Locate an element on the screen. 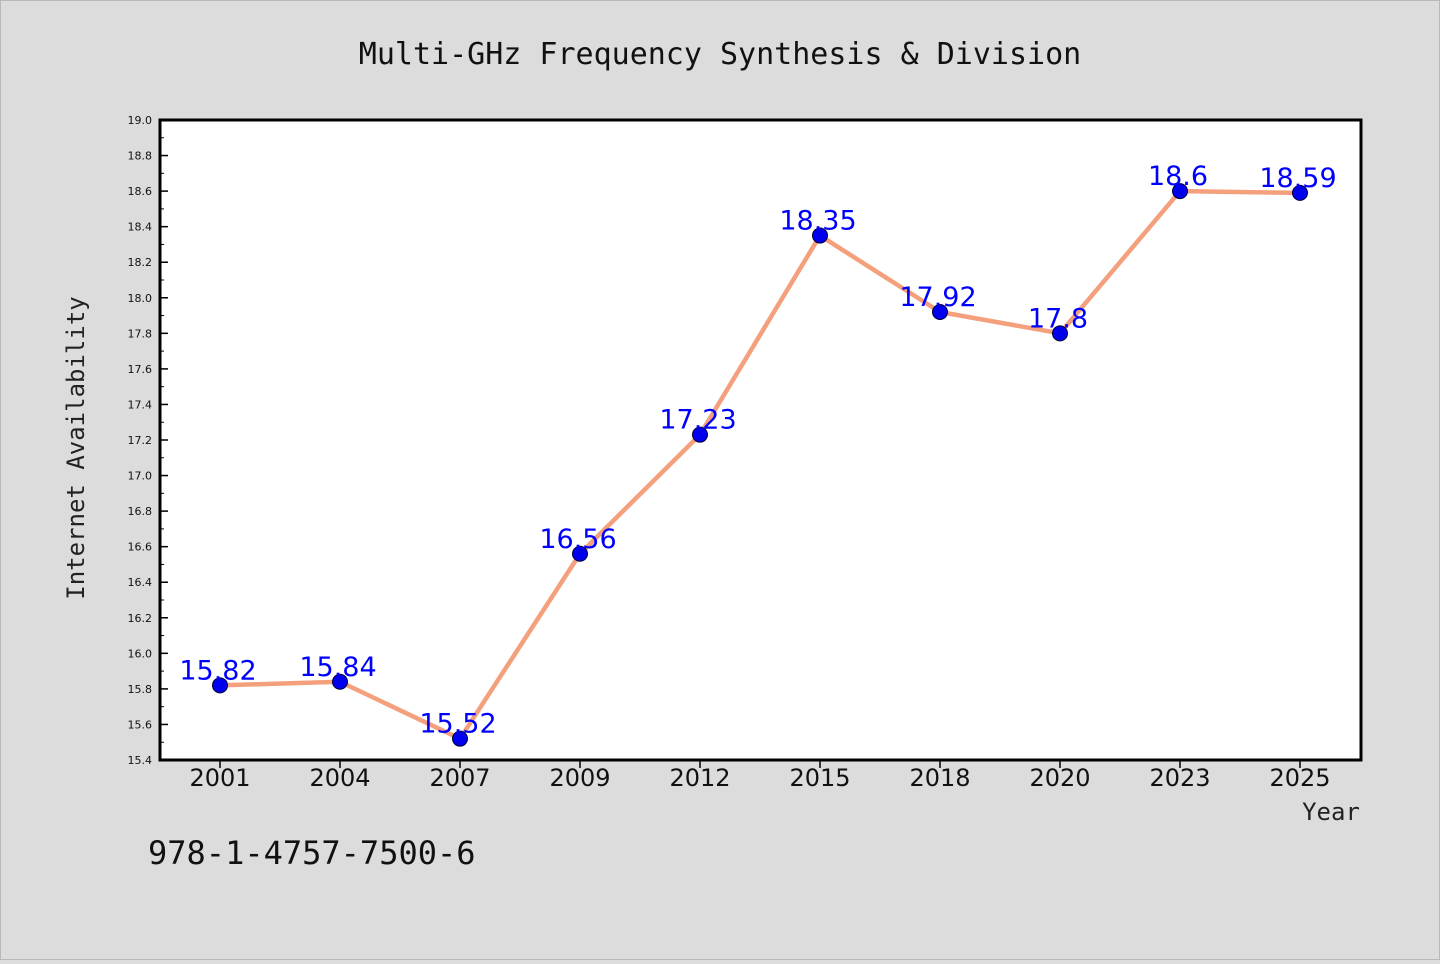  x-tick-label: 2025 is located at coordinates (1299, 778).